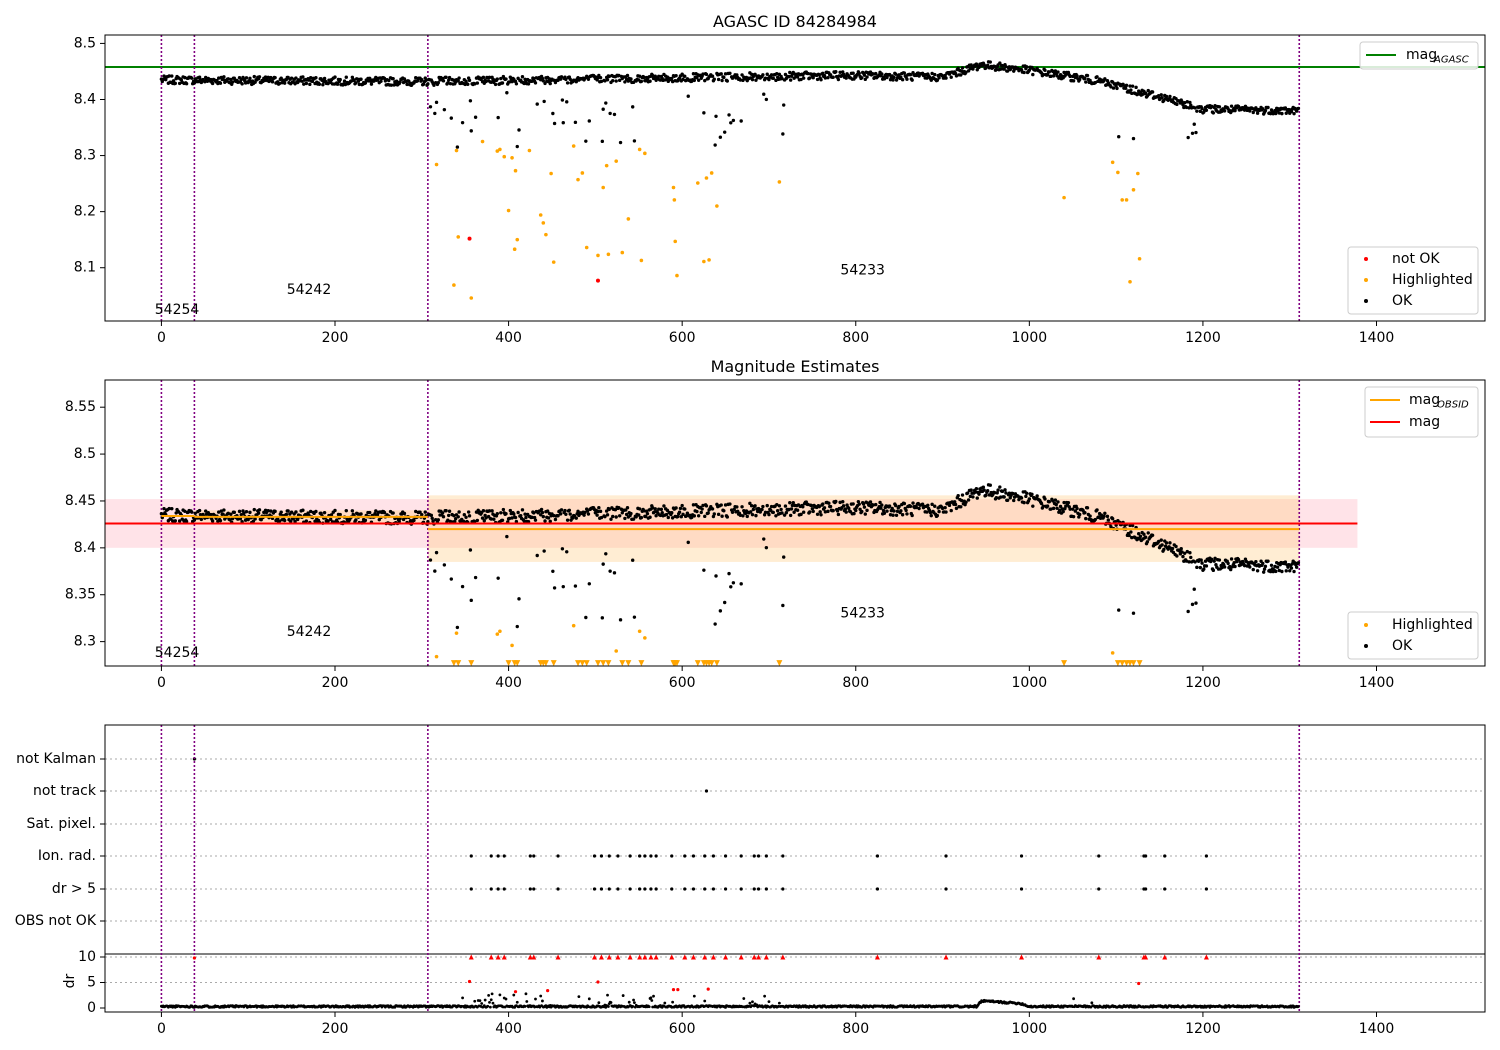  I want to click on dr-tick-label: 0, so click(91, 1008).